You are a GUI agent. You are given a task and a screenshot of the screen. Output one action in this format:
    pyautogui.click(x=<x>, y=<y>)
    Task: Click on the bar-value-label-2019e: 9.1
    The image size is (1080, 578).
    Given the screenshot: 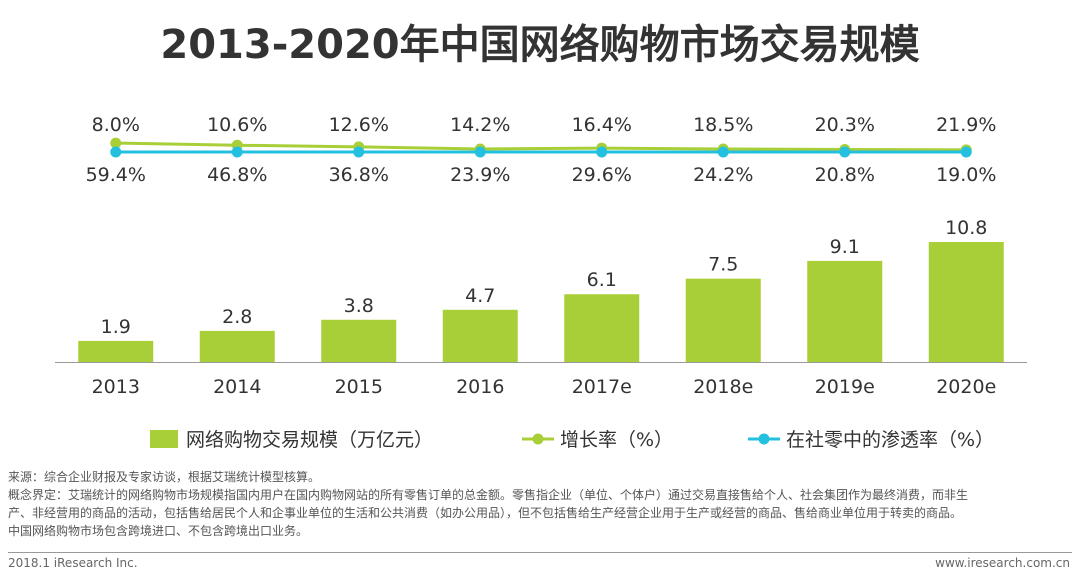 What is the action you would take?
    pyautogui.click(x=845, y=247)
    